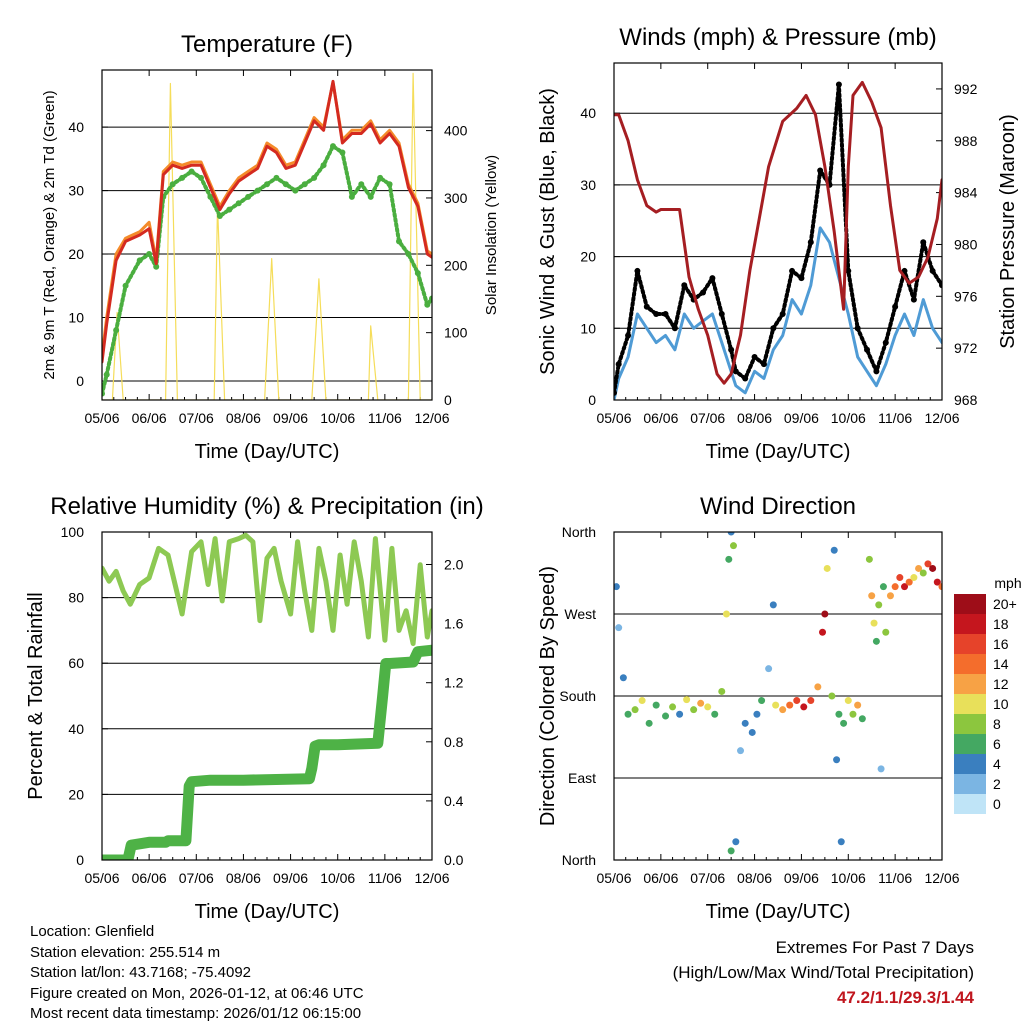 This screenshot has height=1025, width=1024. What do you see at coordinates (548, 231) in the screenshot?
I see `wind-ylabel-left: Sonic Wind & Gust (Blue, Black)` at bounding box center [548, 231].